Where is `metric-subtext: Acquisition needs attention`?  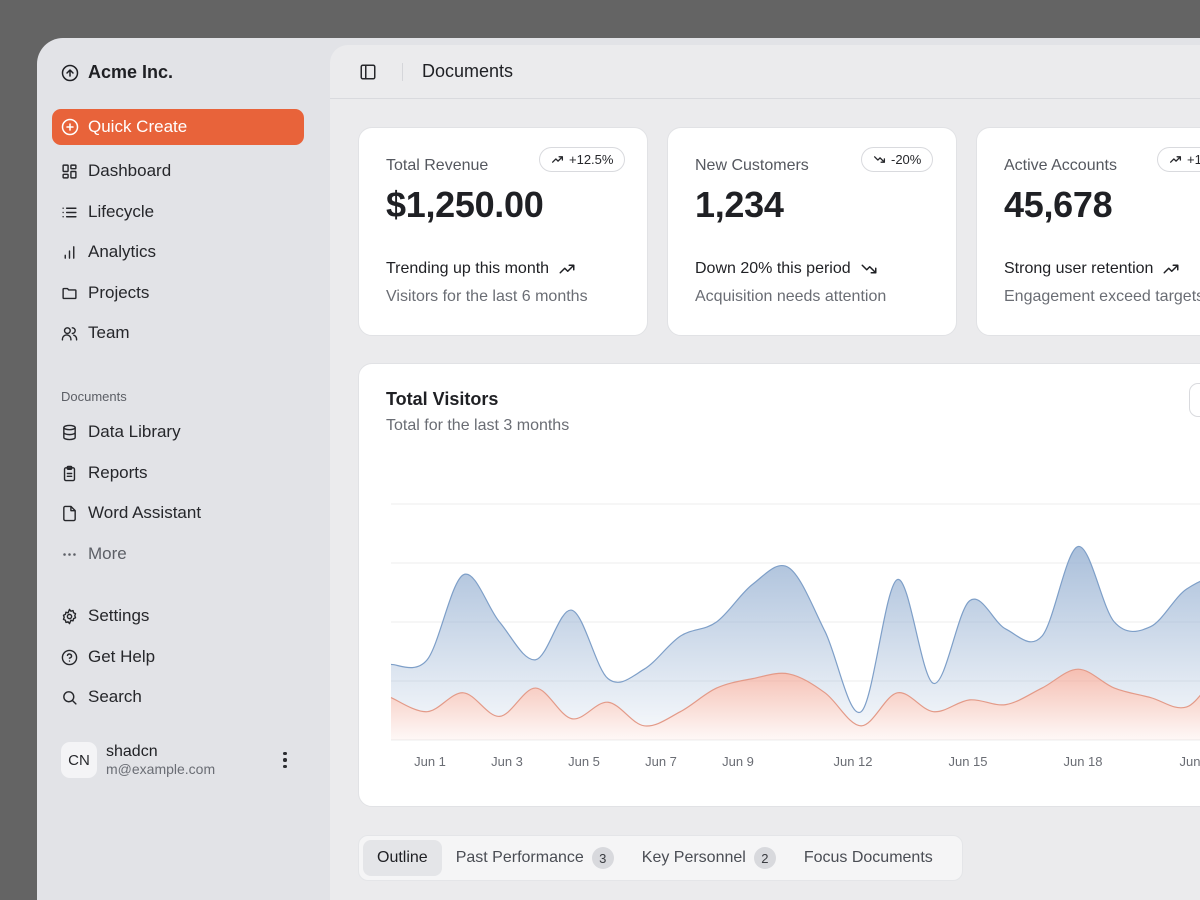
metric-subtext: Acquisition needs attention is located at coordinates (791, 296).